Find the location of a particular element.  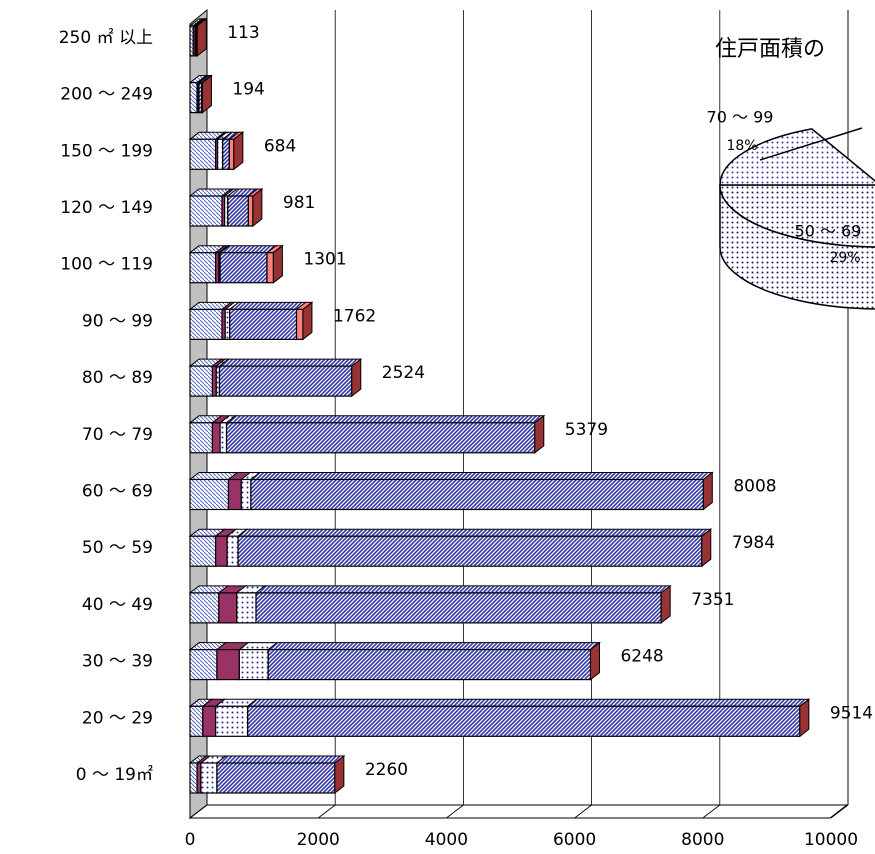

leader-line is located at coordinates (811, 144).